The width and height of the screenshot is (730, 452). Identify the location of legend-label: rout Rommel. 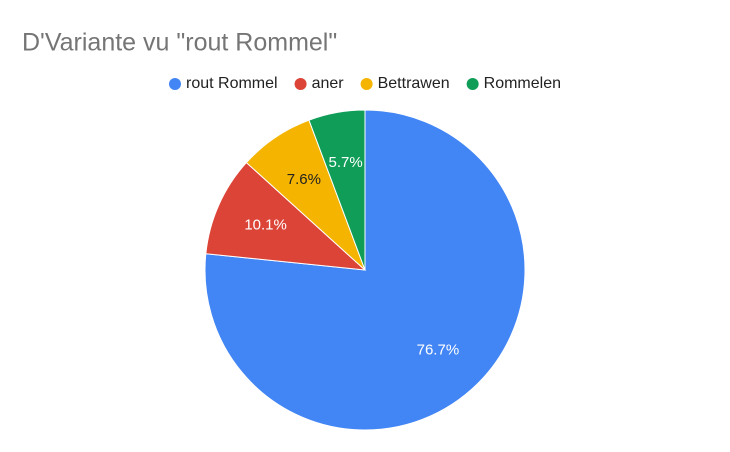
(232, 83).